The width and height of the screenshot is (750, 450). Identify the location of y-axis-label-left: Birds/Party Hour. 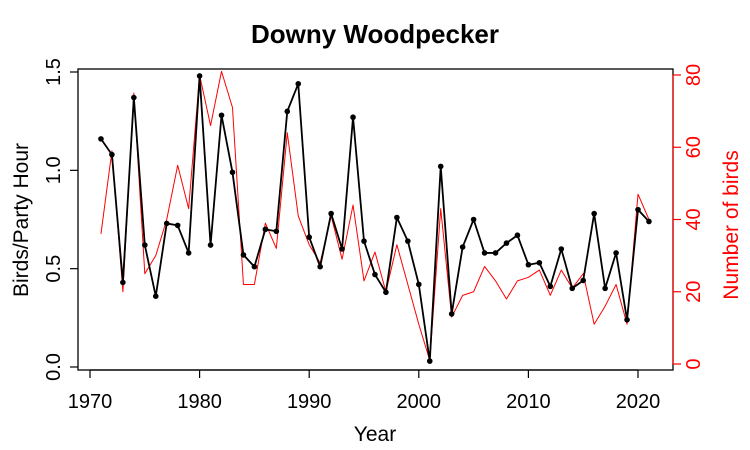
(21, 220).